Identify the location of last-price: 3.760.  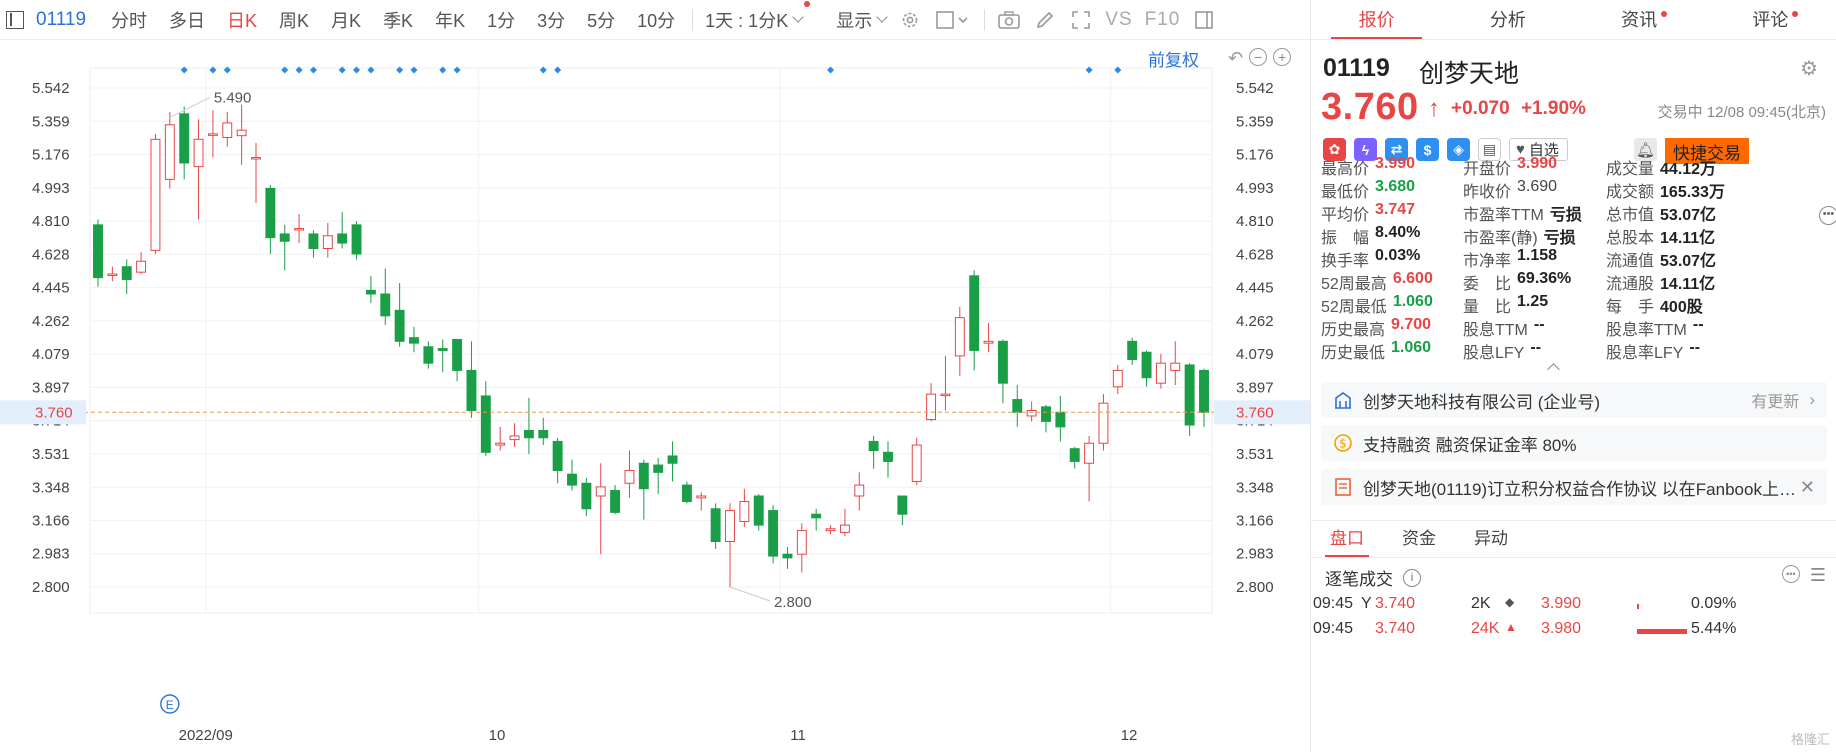
(1370, 107).